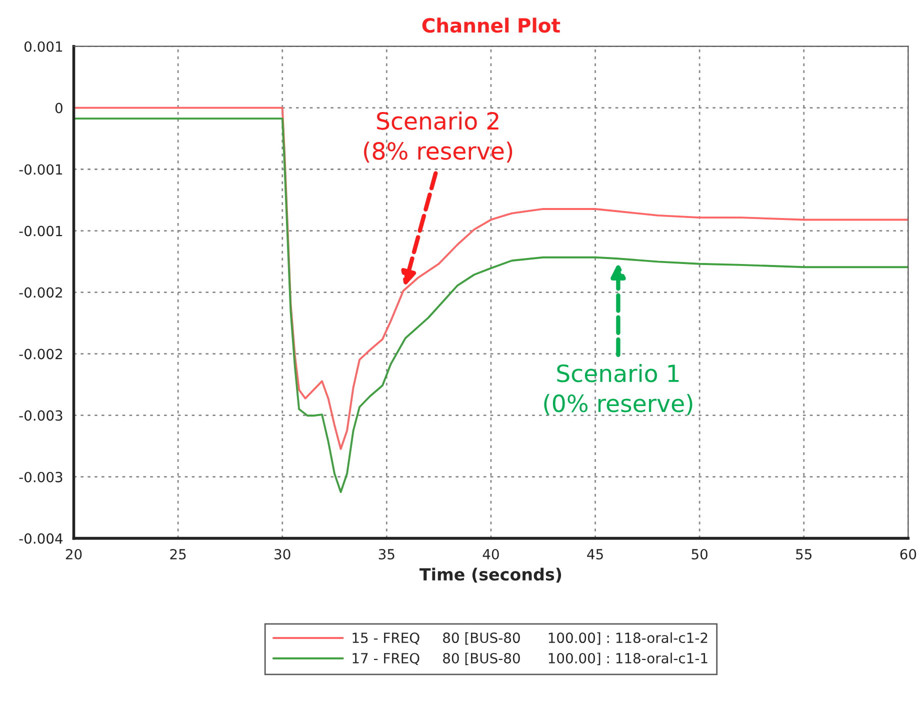  Describe the element at coordinates (58, 108) in the screenshot. I see `y-tick-label: 0` at that location.